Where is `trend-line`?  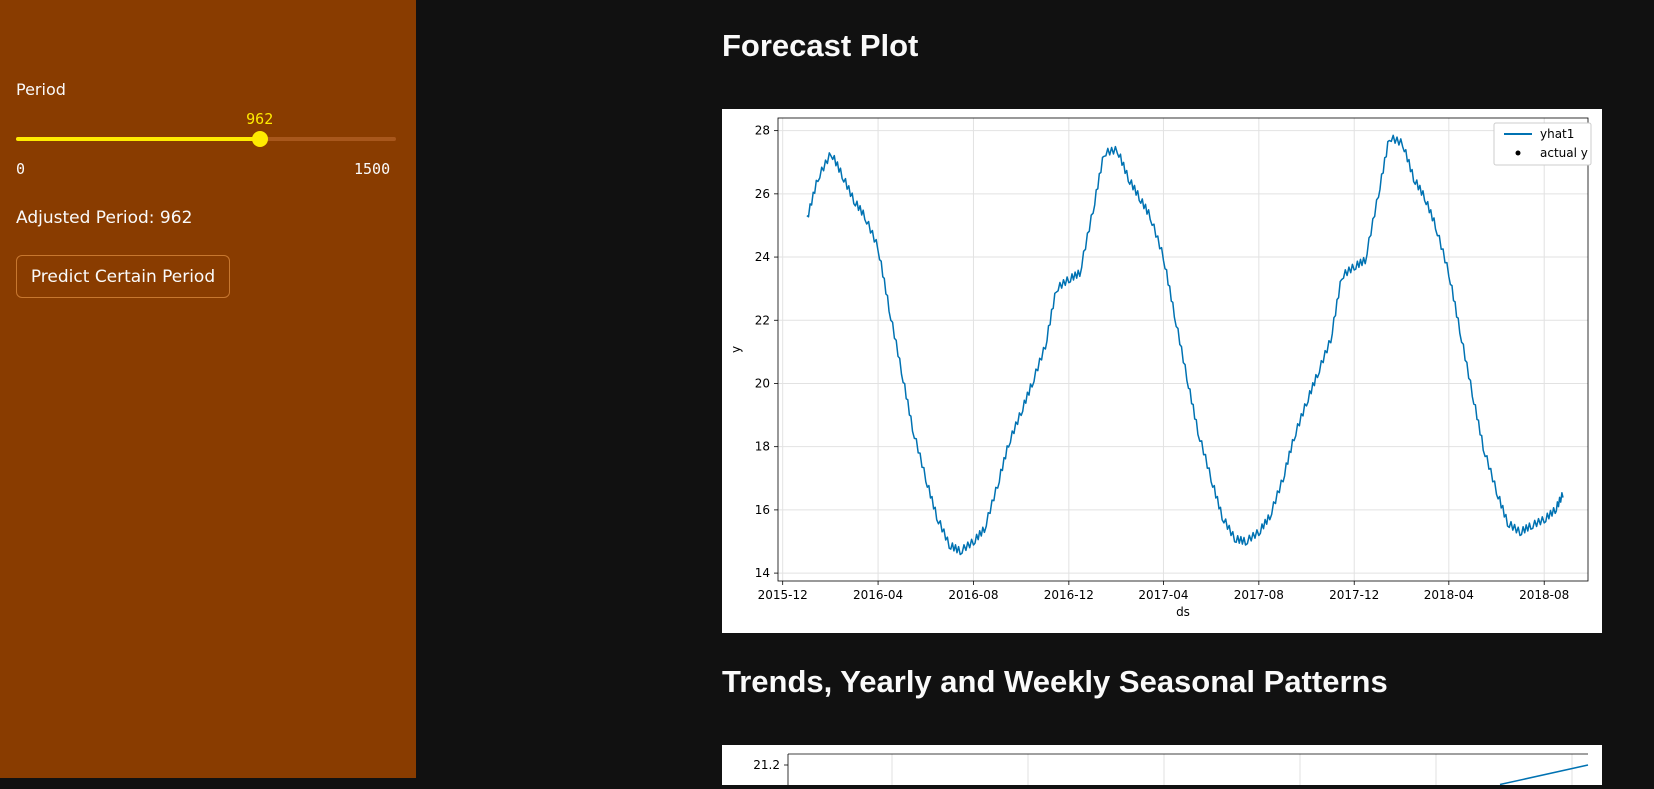 trend-line is located at coordinates (1544, 775).